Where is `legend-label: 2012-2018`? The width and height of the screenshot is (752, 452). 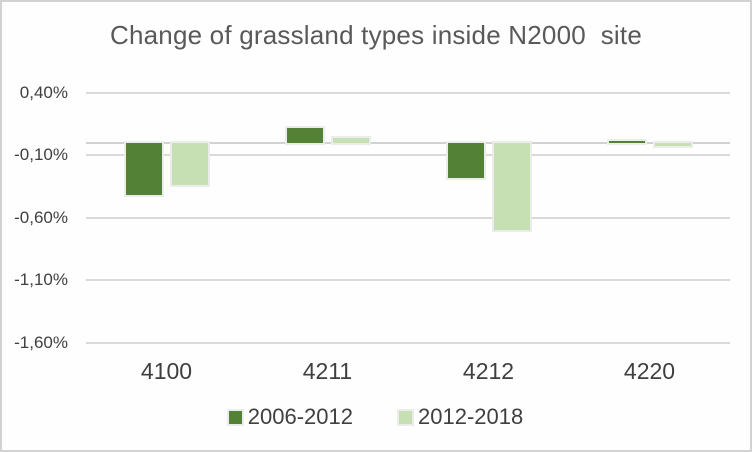
legend-label: 2012-2018 is located at coordinates (471, 416).